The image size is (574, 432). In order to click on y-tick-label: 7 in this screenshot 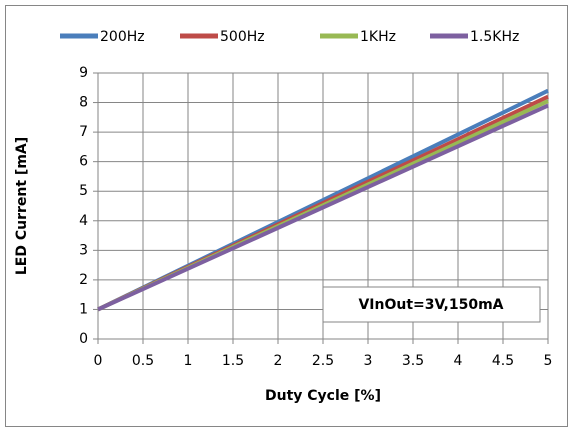, I will do `click(83, 132)`.